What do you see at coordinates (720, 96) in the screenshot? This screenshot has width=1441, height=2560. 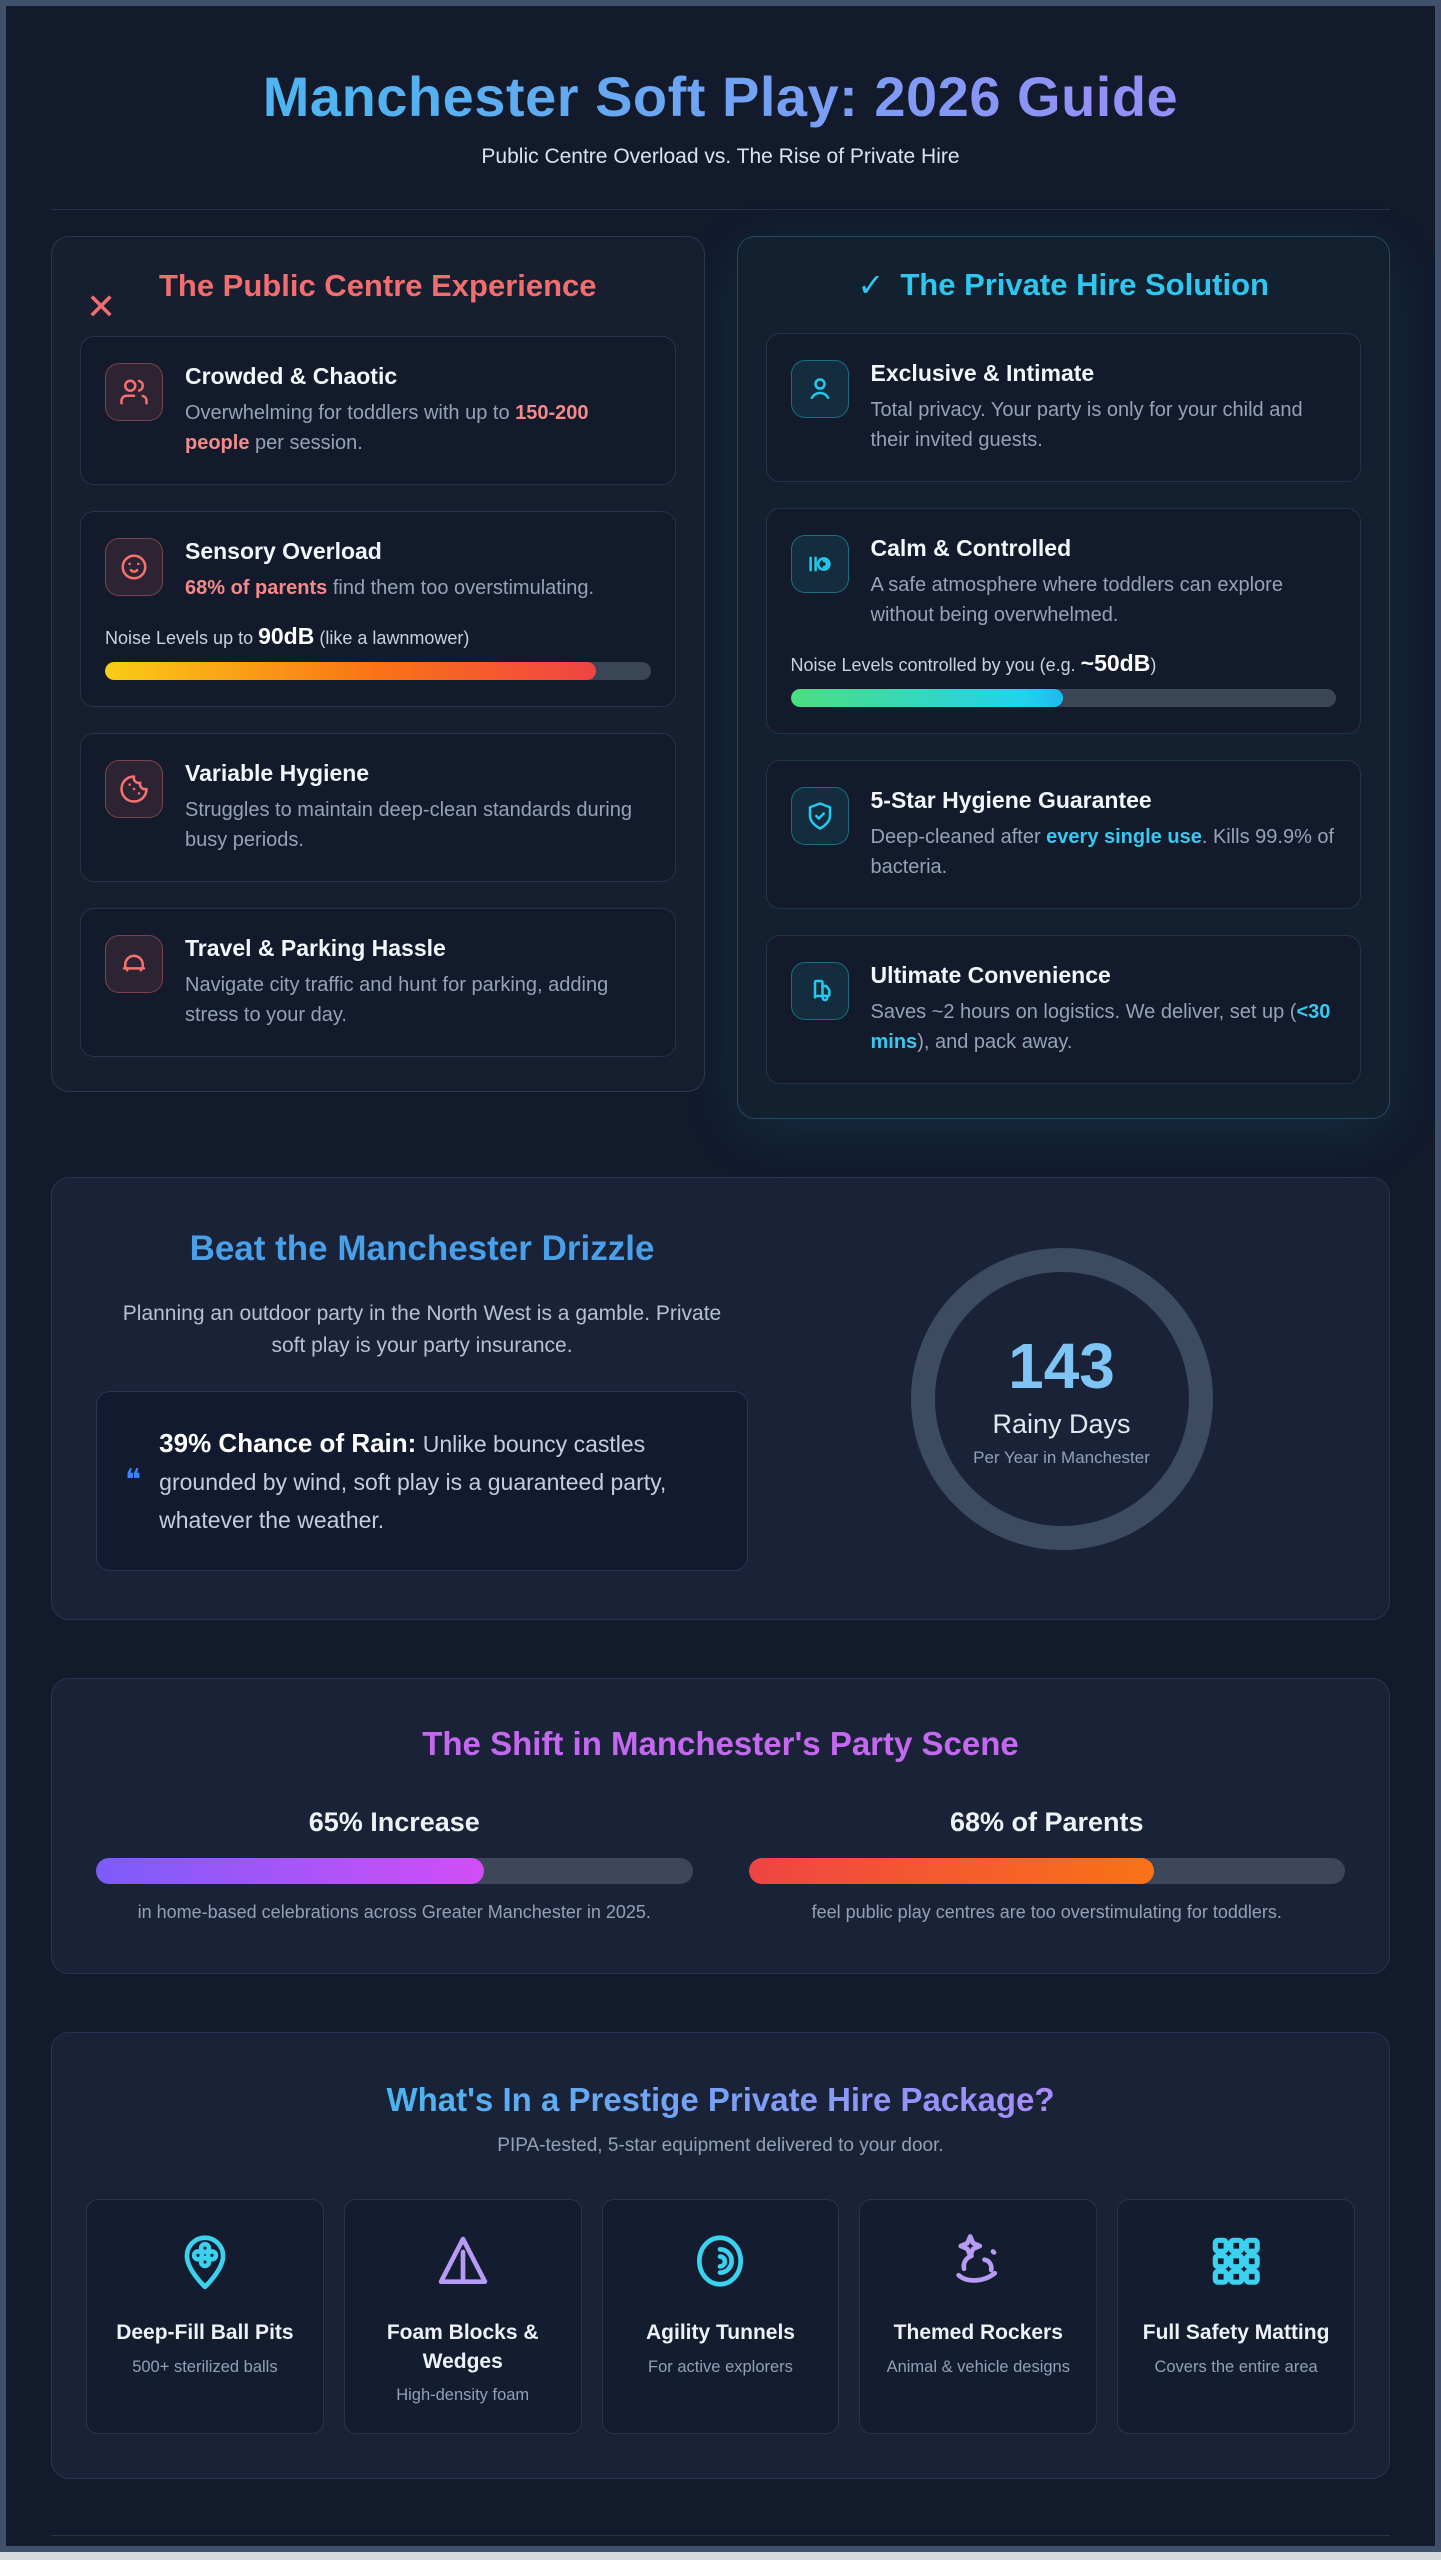 I see `page-title: Manchester Soft Play: 2026 Guide` at bounding box center [720, 96].